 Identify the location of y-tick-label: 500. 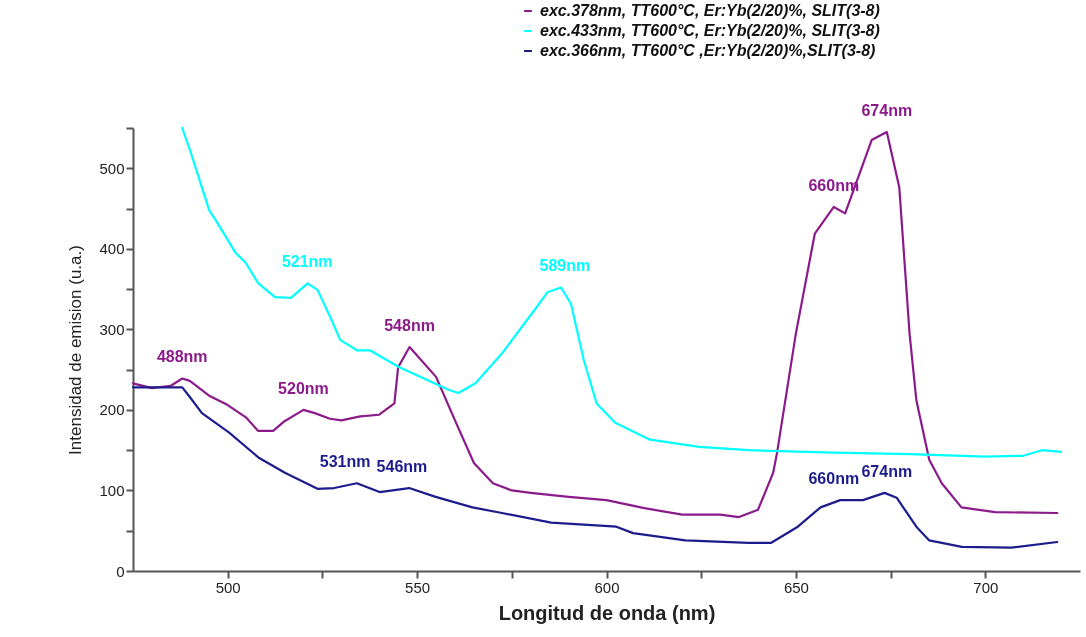
(112, 168).